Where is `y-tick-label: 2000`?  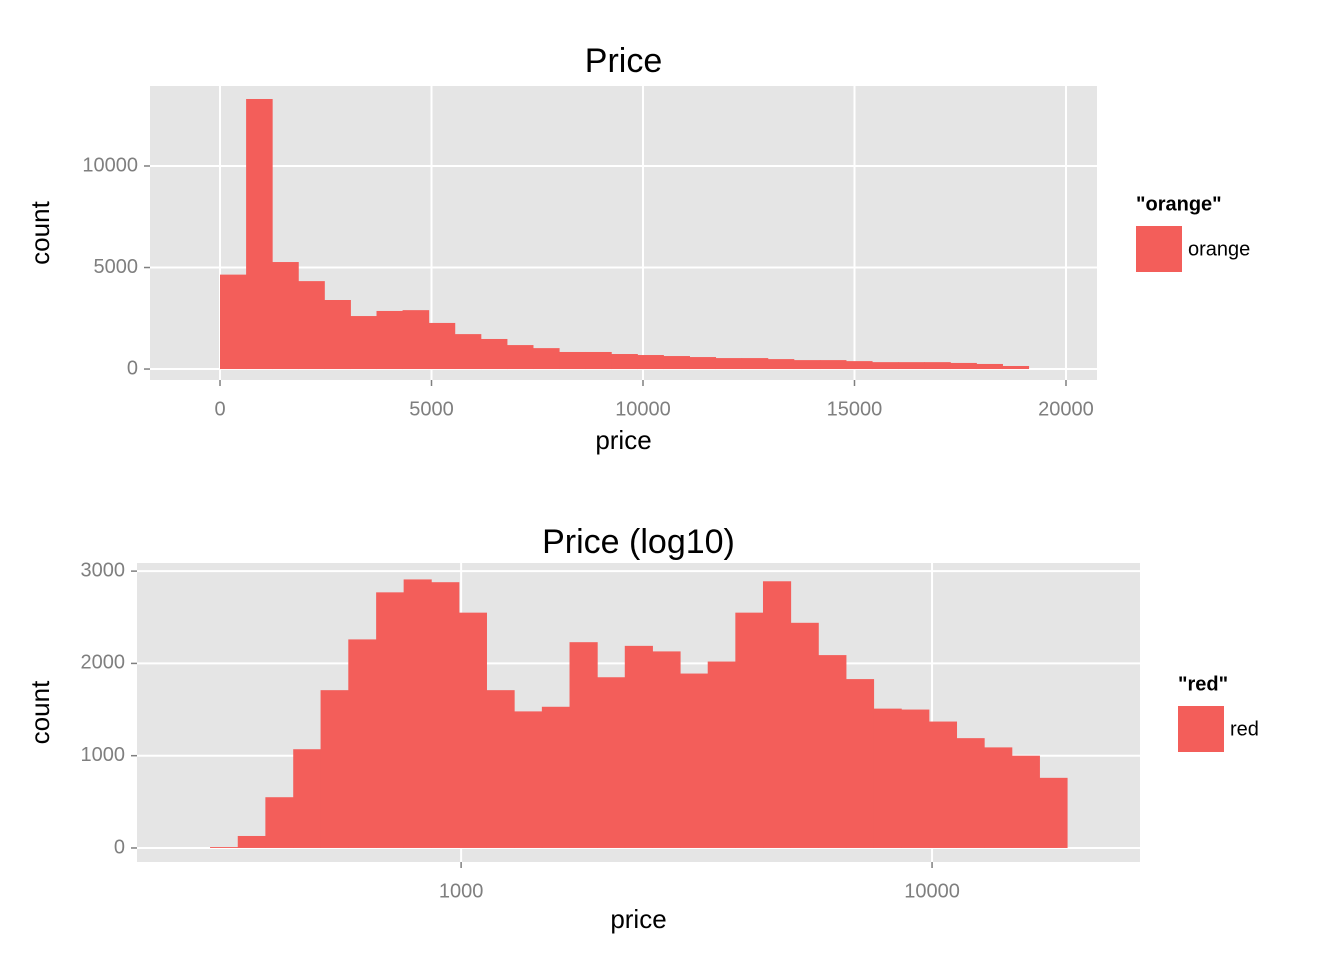
y-tick-label: 2000 is located at coordinates (103, 663).